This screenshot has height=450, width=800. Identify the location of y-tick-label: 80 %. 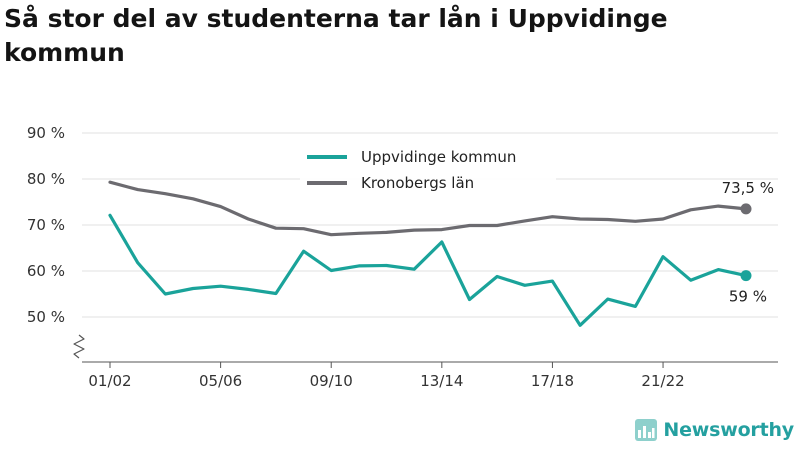
(46, 179).